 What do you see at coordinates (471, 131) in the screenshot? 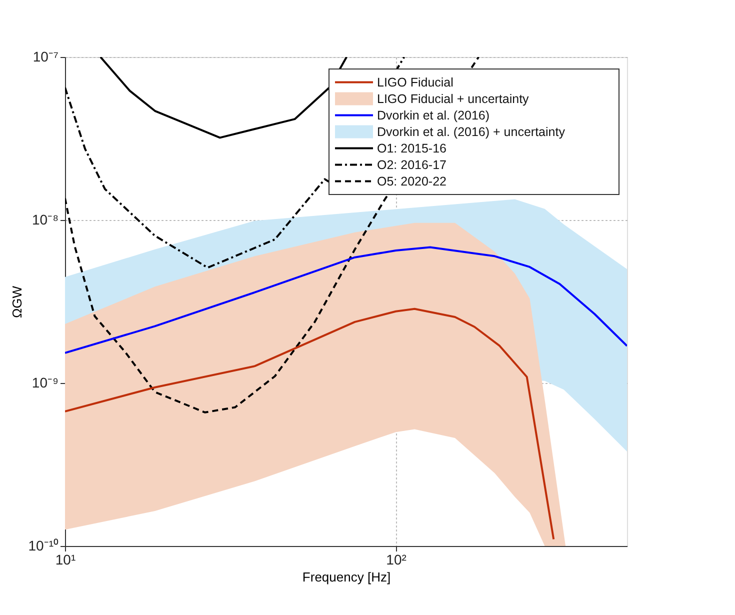
I see `legend-label: Dvorkin et al. (2016) + uncertainty` at bounding box center [471, 131].